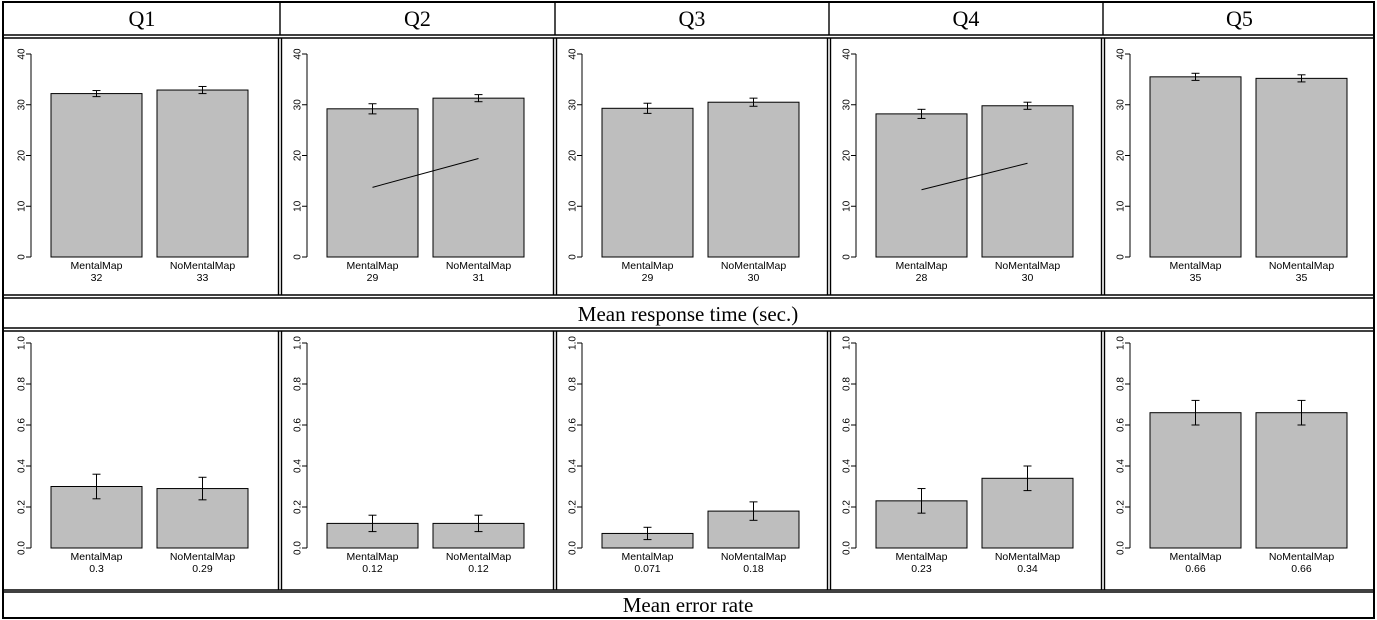 The width and height of the screenshot is (1377, 620). I want to click on bar-value-label: 33, so click(203, 278).